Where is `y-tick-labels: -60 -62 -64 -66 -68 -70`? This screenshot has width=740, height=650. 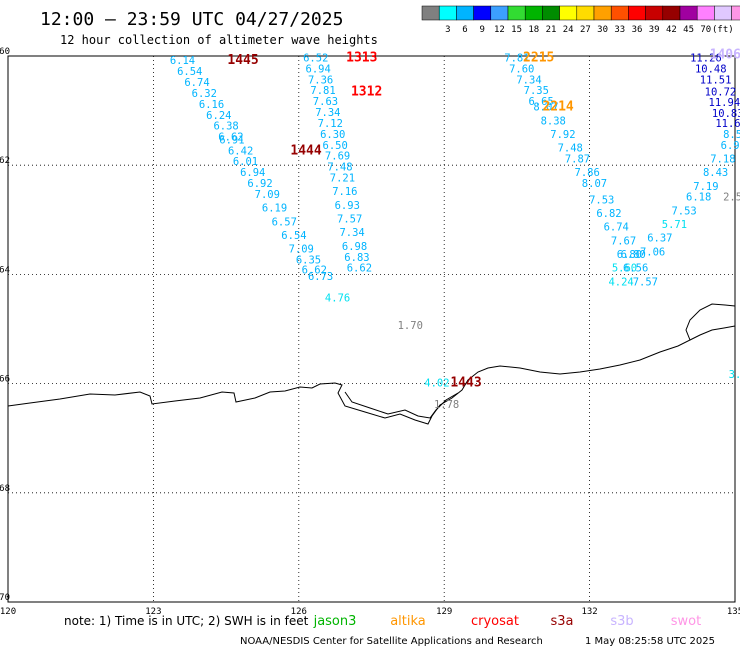 y-tick-labels: -60 -62 -64 -66 -68 -70 is located at coordinates (5, 325).